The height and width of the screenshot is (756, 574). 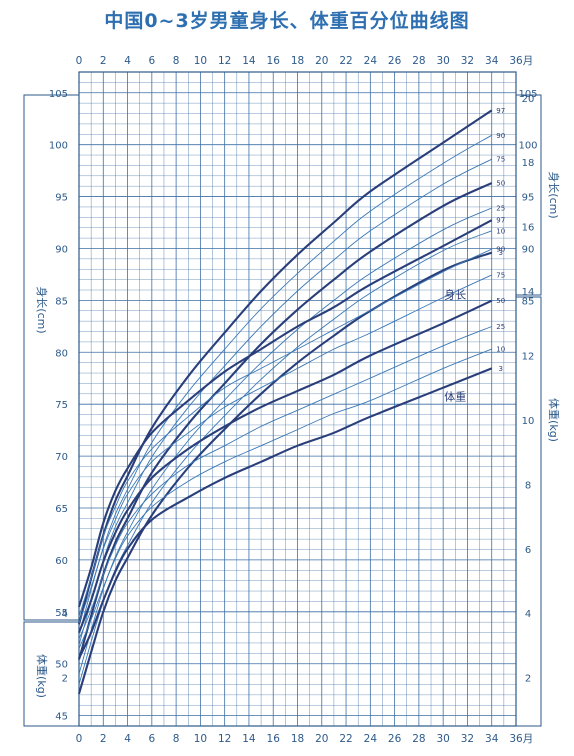 I want to click on x-tick-label-top: 14, so click(x=249, y=61).